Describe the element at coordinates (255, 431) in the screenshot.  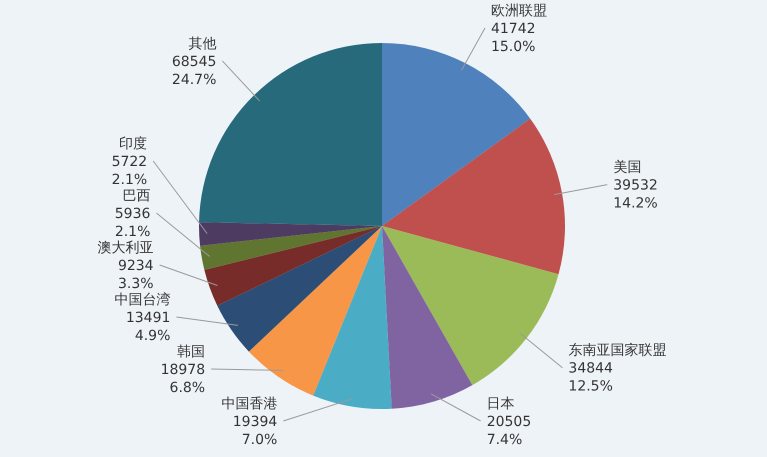
I see `data-label: 19394 7.0%` at that location.